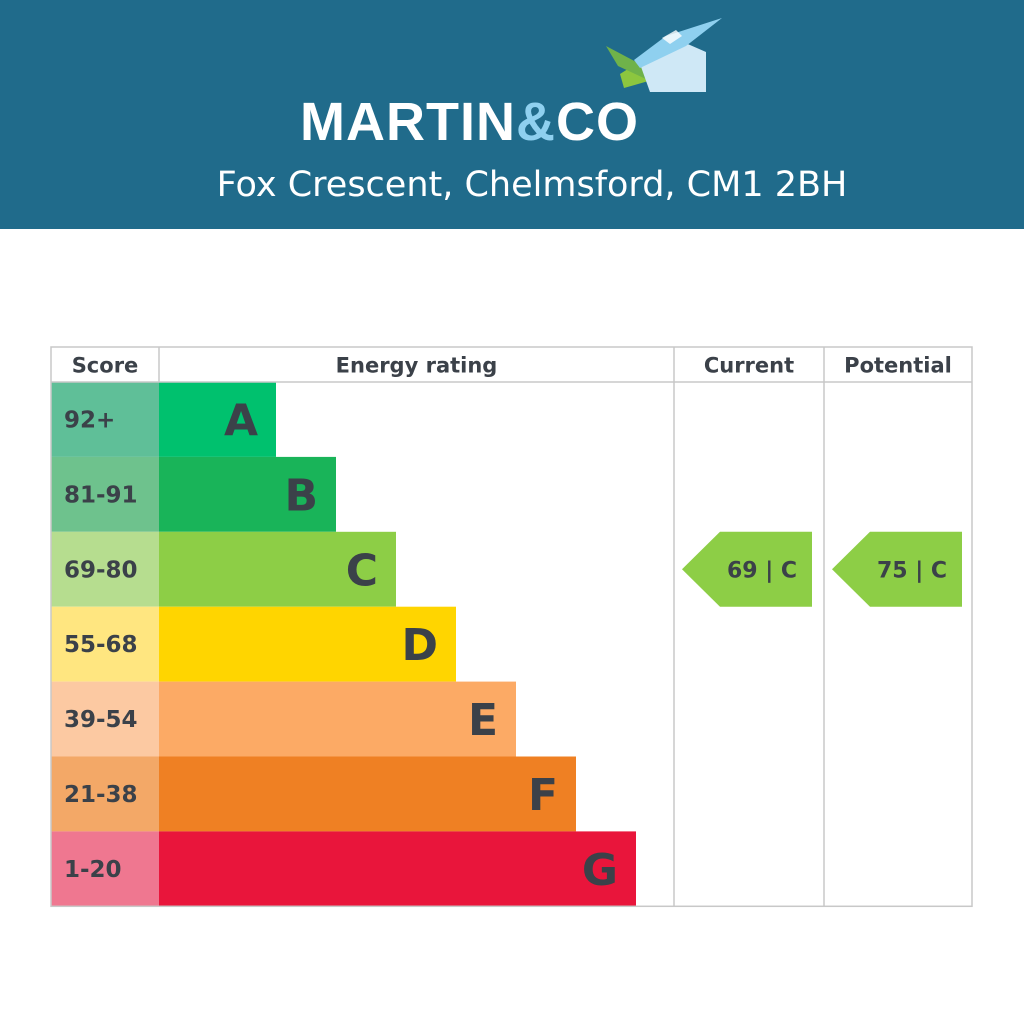 Image resolution: width=1024 pixels, height=1024 pixels. What do you see at coordinates (101, 795) in the screenshot?
I see `score-label-f: 21-38` at bounding box center [101, 795].